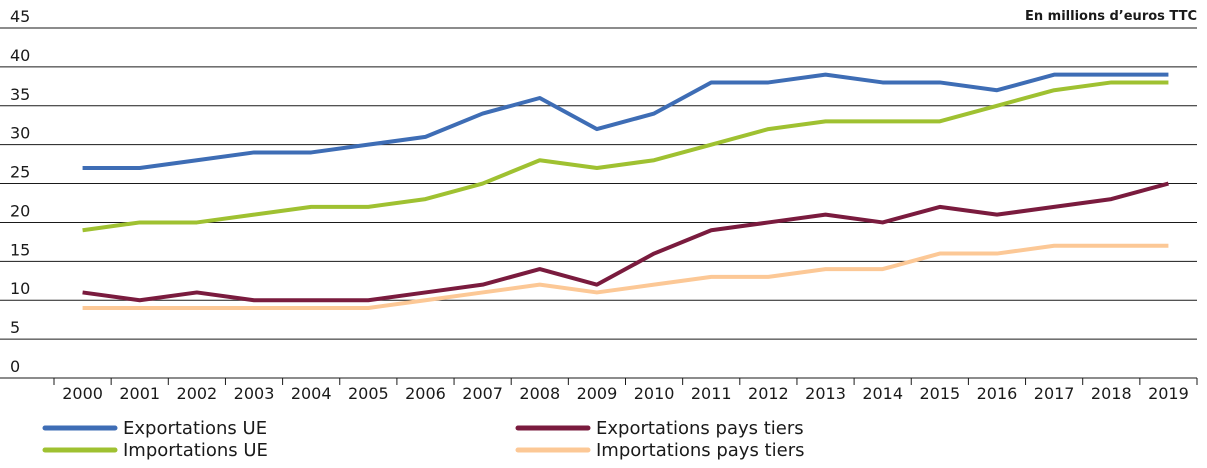 This screenshot has height=468, width=1207. I want to click on y-tick-label: 30, so click(20, 133).